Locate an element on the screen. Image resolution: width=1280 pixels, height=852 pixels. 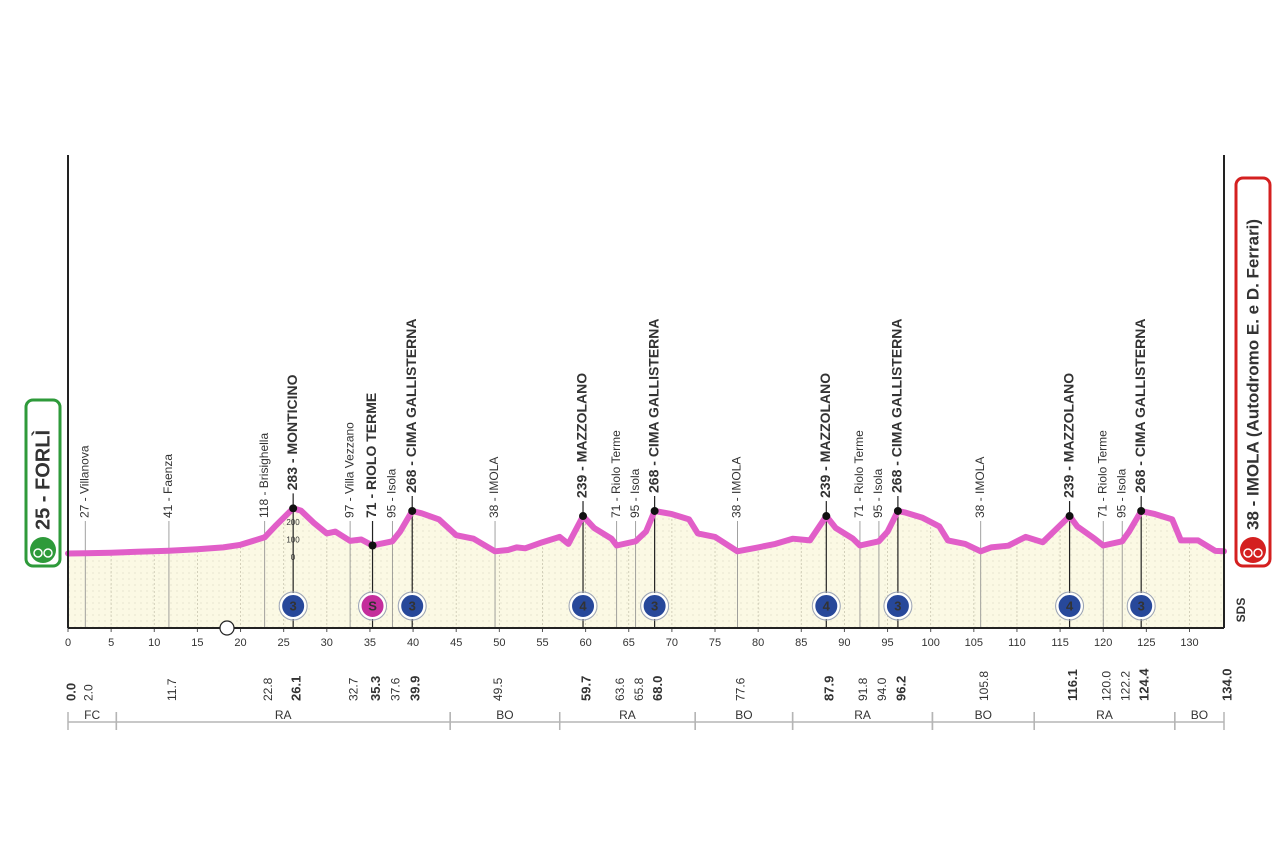
x-tick-label: 110 is located at coordinates (1017, 643).